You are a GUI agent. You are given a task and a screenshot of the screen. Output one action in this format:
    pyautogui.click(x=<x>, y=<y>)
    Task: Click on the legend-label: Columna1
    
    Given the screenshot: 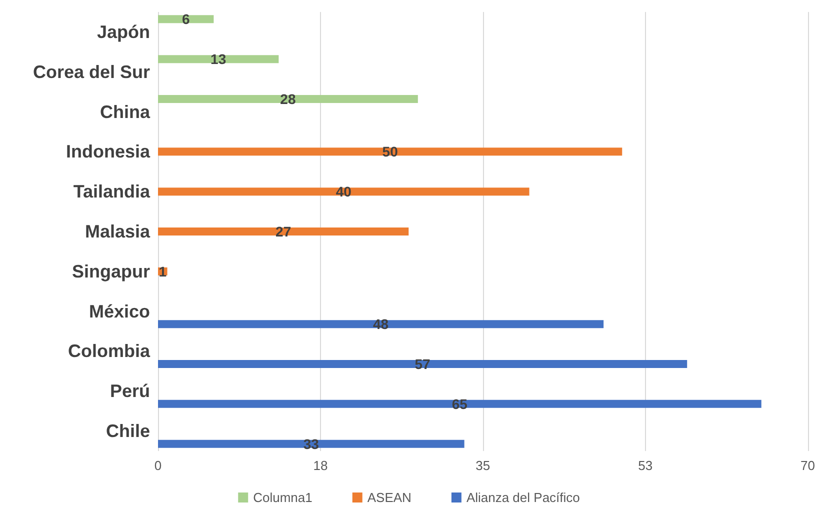 What is the action you would take?
    pyautogui.click(x=282, y=497)
    